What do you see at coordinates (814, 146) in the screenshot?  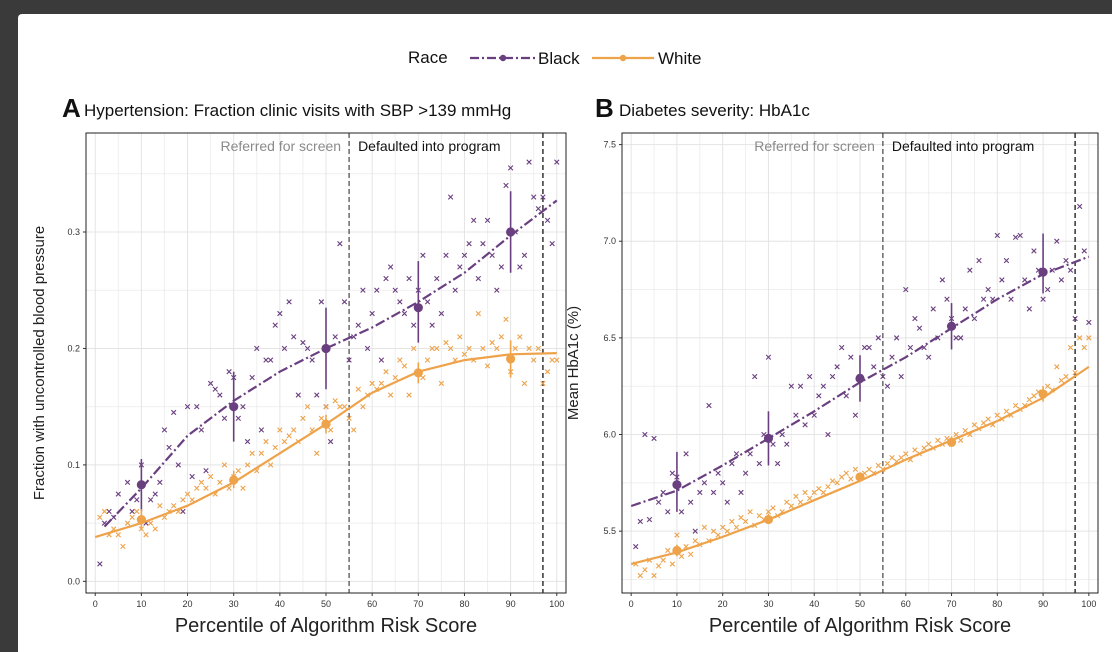 I see `panel-b-zone-label-referred: Referred for screen` at bounding box center [814, 146].